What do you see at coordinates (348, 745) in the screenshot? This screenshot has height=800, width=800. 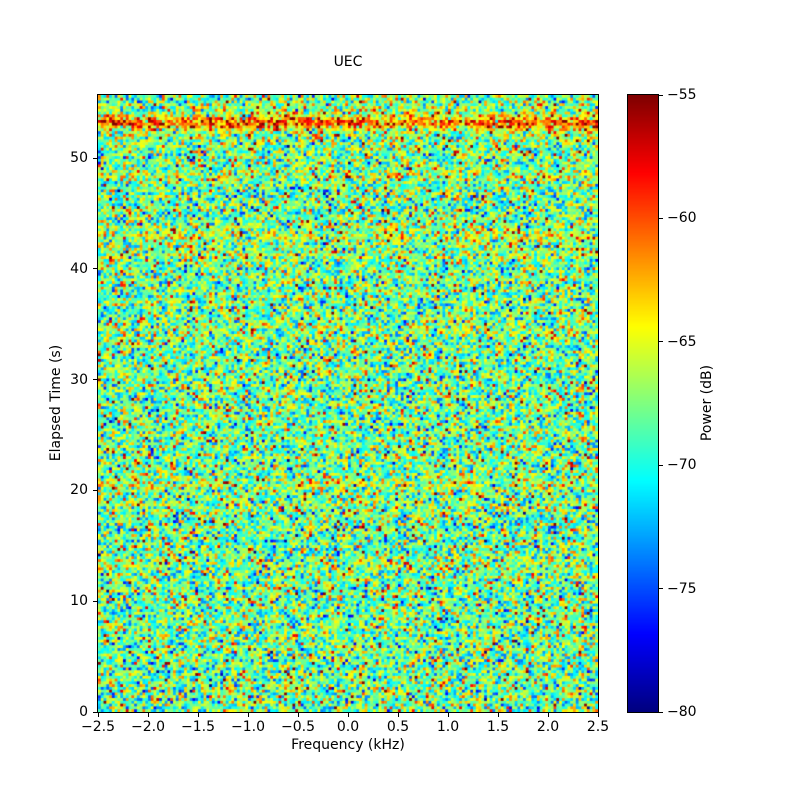 I see `x-axis-label: Frequency (kHz)` at bounding box center [348, 745].